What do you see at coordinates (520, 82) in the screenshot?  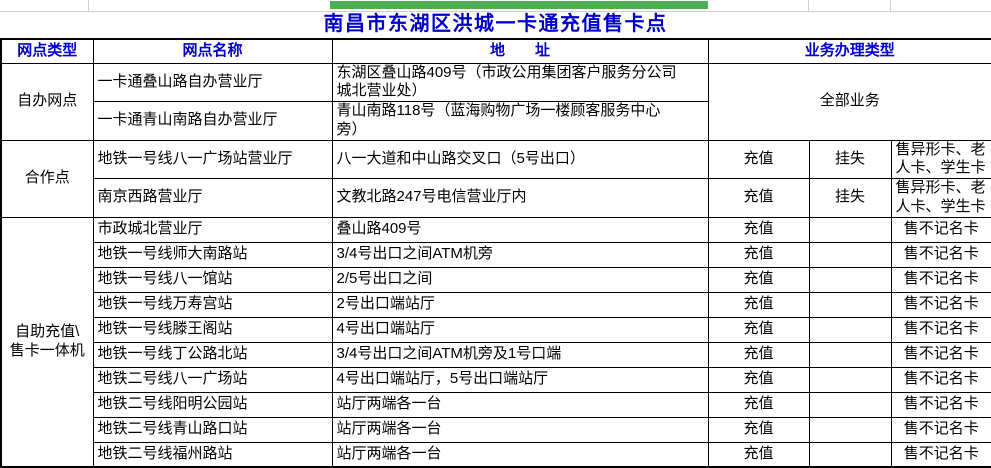 I see `address-cell: 东湖区叠山路409号（市政公用集团客户服务分公司 城北营业处）` at bounding box center [520, 82].